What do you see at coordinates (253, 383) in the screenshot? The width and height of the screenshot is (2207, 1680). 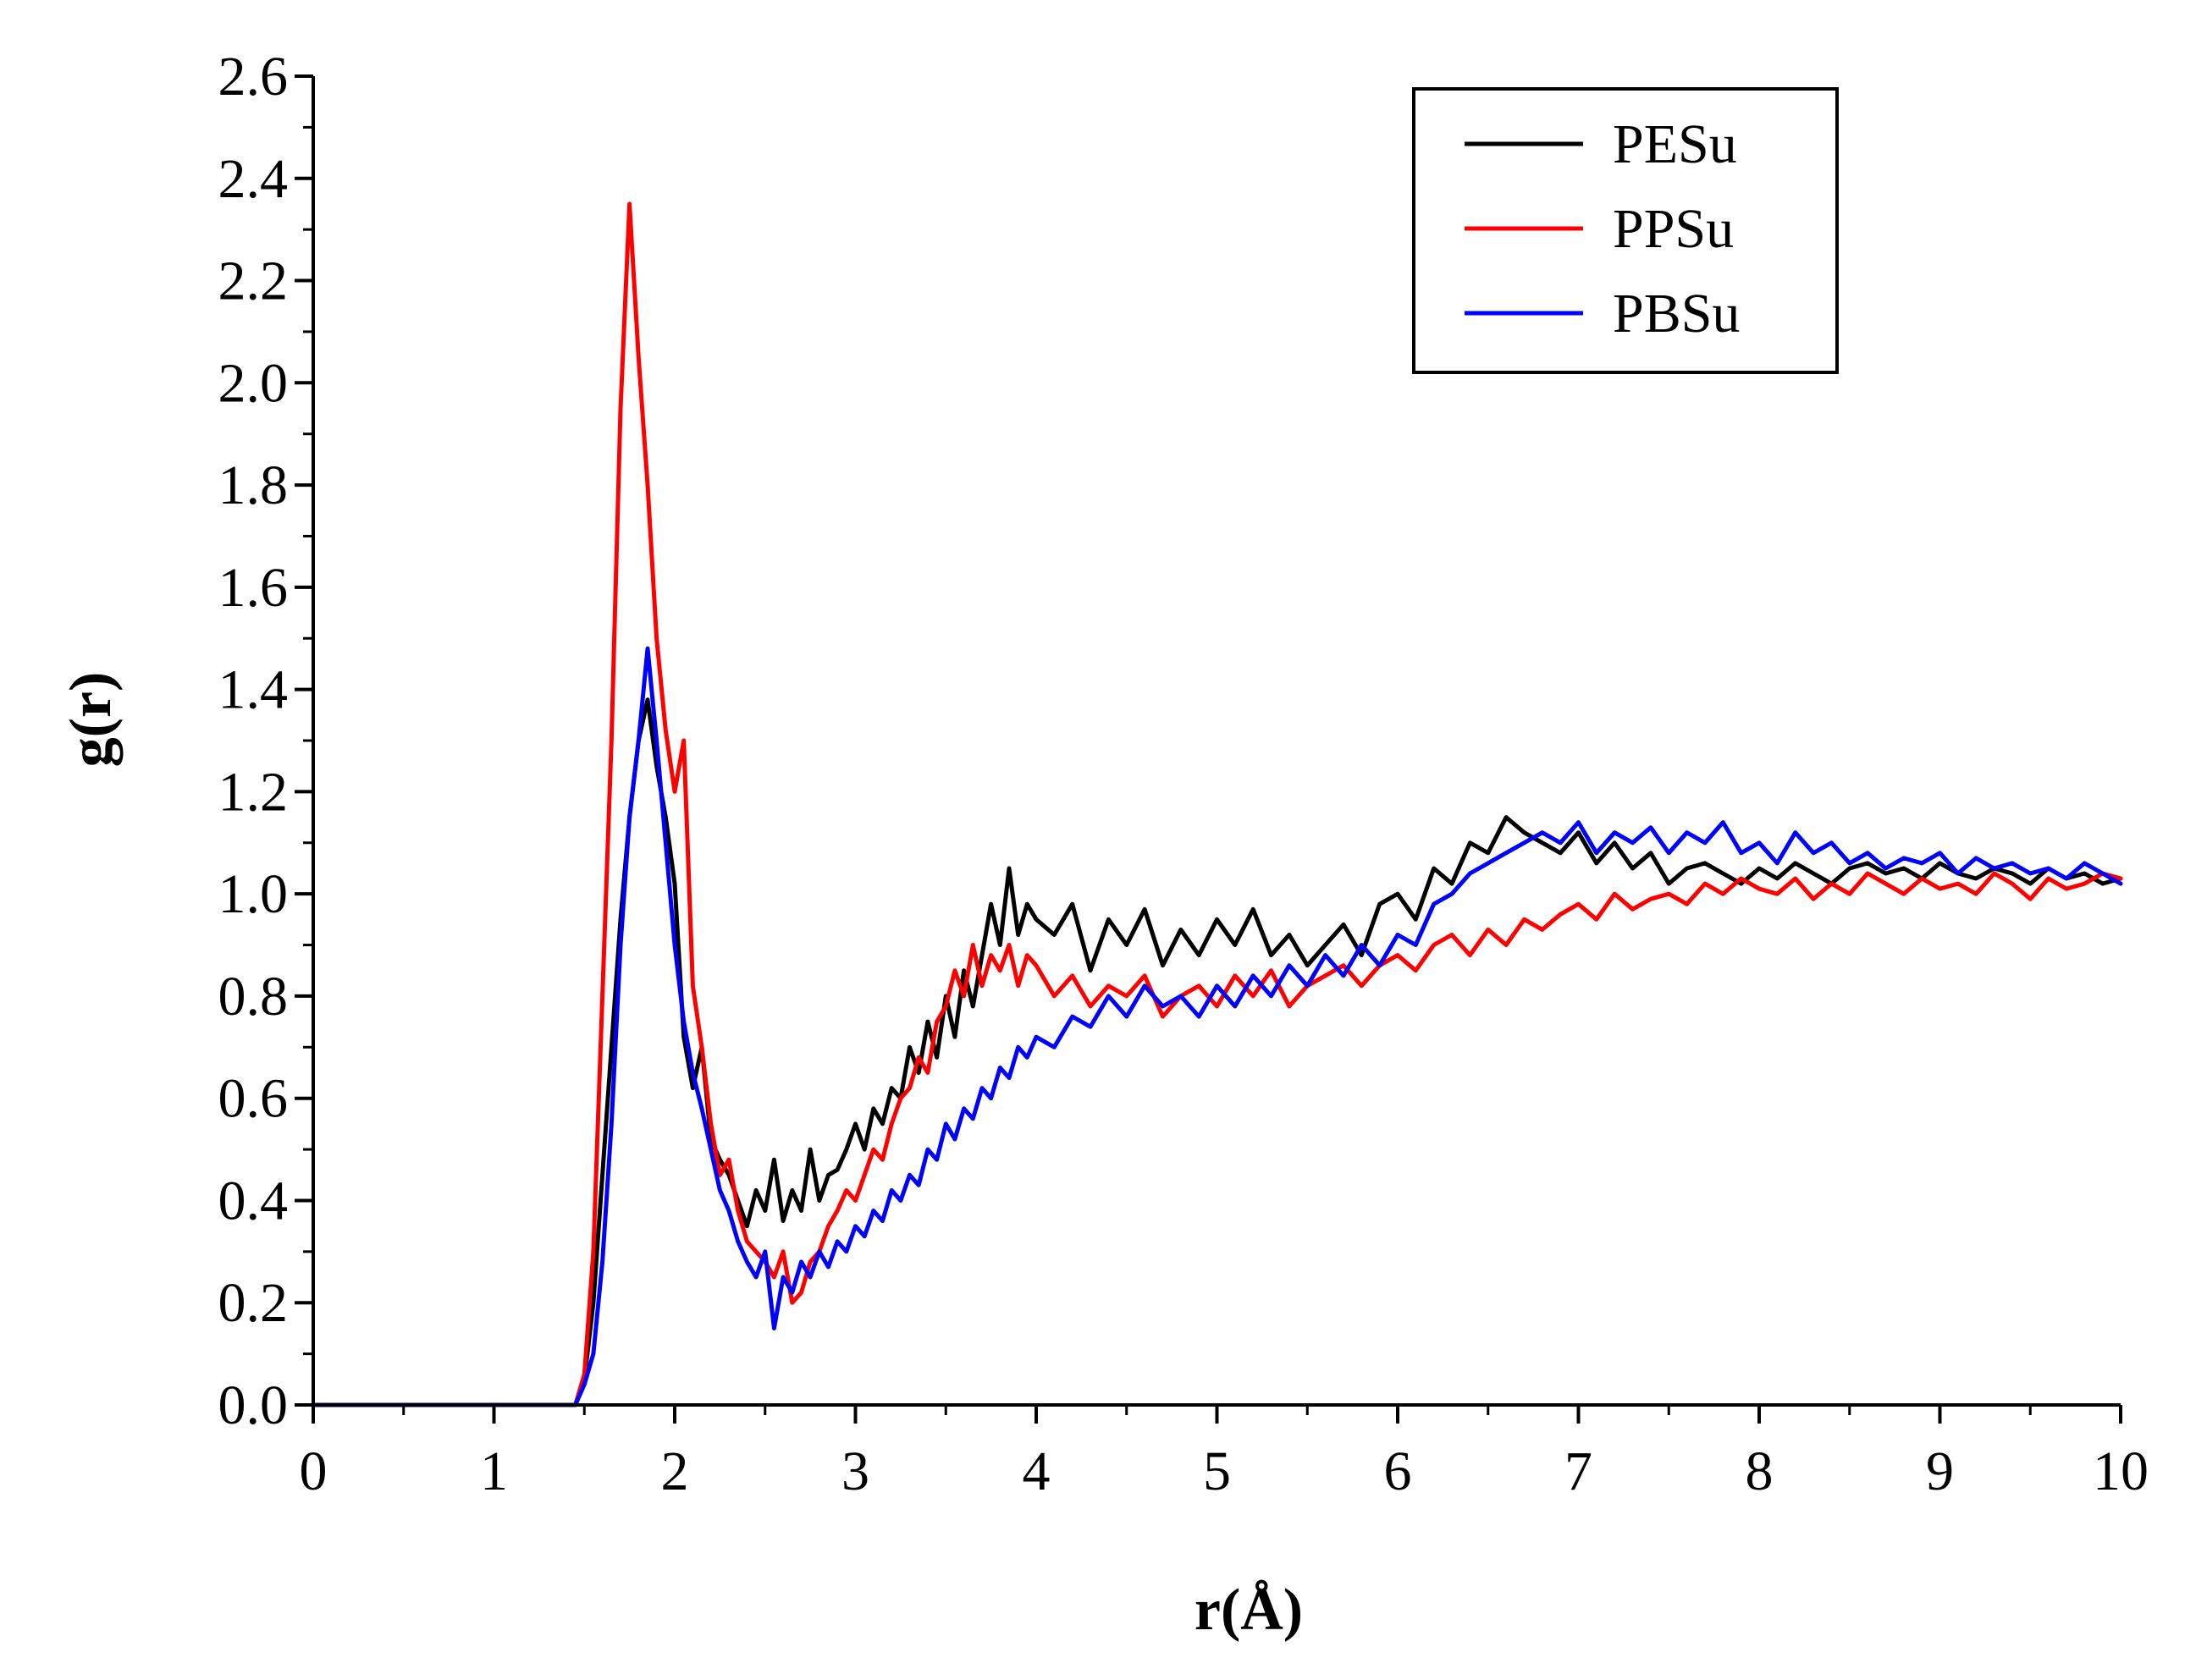 I see `y-tick-label: 2.0` at bounding box center [253, 383].